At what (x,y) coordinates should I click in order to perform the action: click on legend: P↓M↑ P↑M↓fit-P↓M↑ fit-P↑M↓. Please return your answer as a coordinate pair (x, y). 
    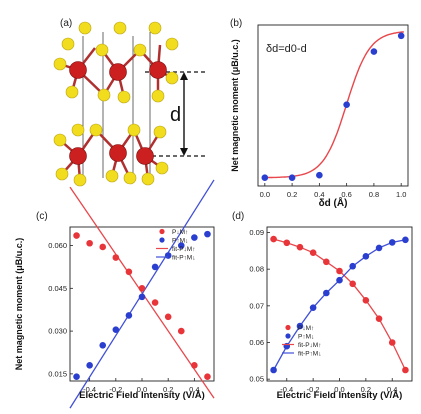
    Looking at the image, I should click on (301, 341).